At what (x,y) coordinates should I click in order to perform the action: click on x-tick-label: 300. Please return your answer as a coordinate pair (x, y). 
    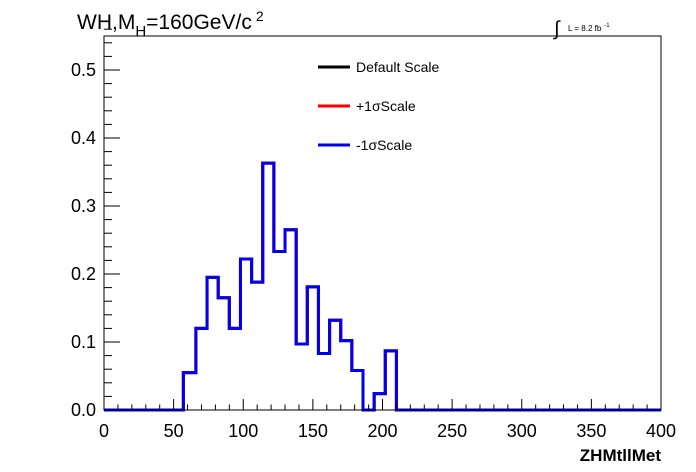
    Looking at the image, I should click on (522, 431).